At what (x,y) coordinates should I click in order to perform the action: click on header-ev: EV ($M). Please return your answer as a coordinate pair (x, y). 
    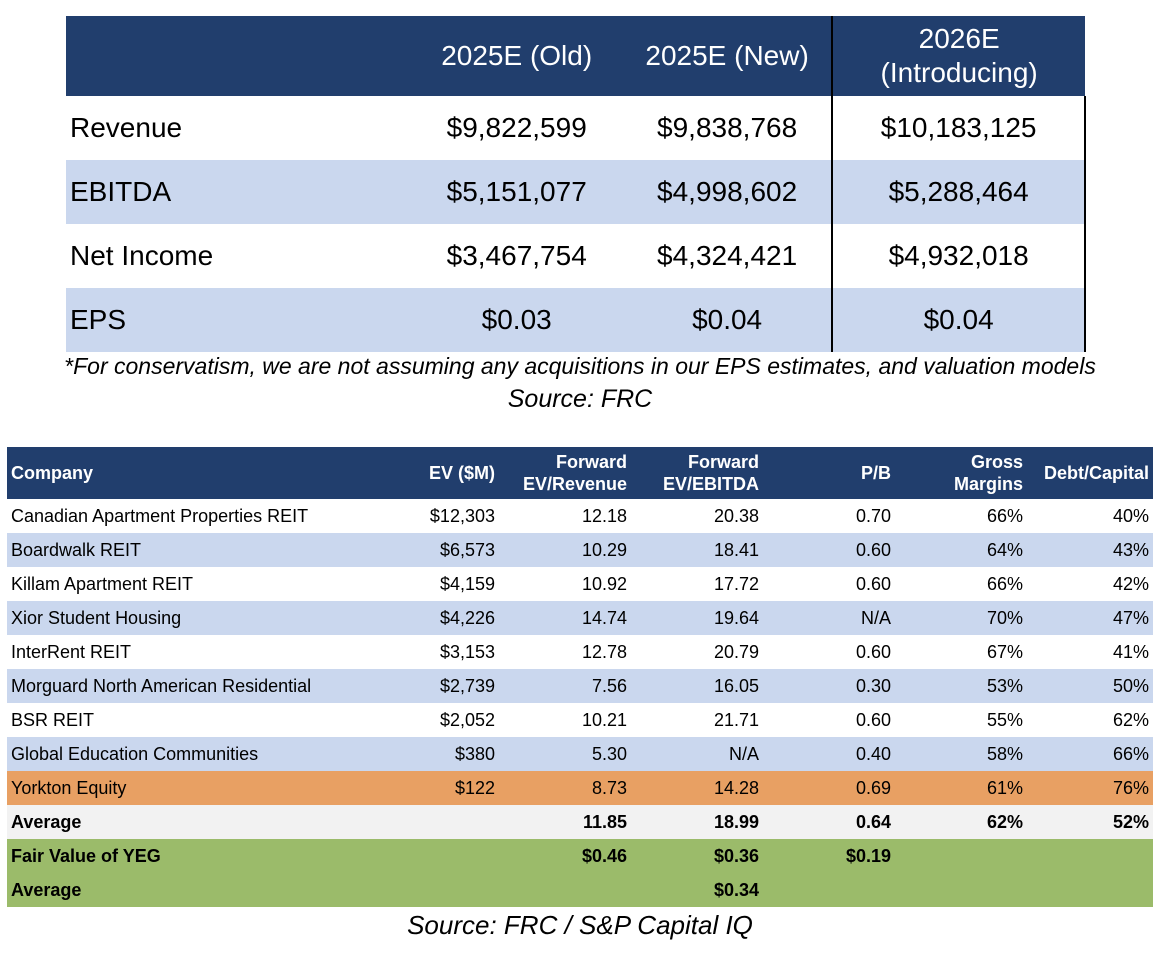
    Looking at the image, I should click on (443, 473).